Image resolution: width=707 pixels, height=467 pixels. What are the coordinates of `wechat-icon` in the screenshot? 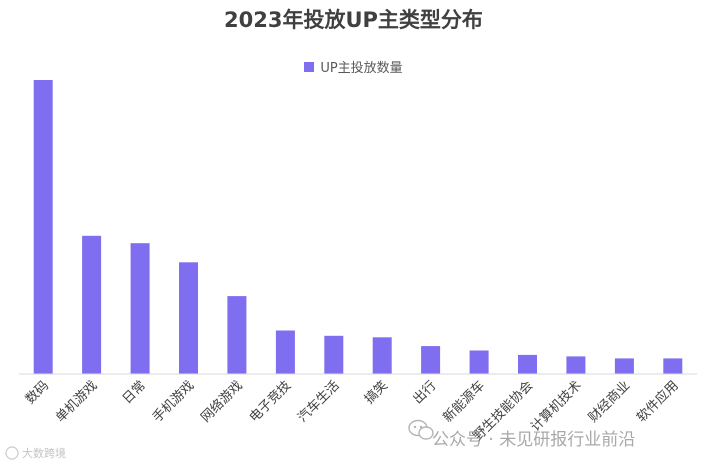 It's located at (421, 429).